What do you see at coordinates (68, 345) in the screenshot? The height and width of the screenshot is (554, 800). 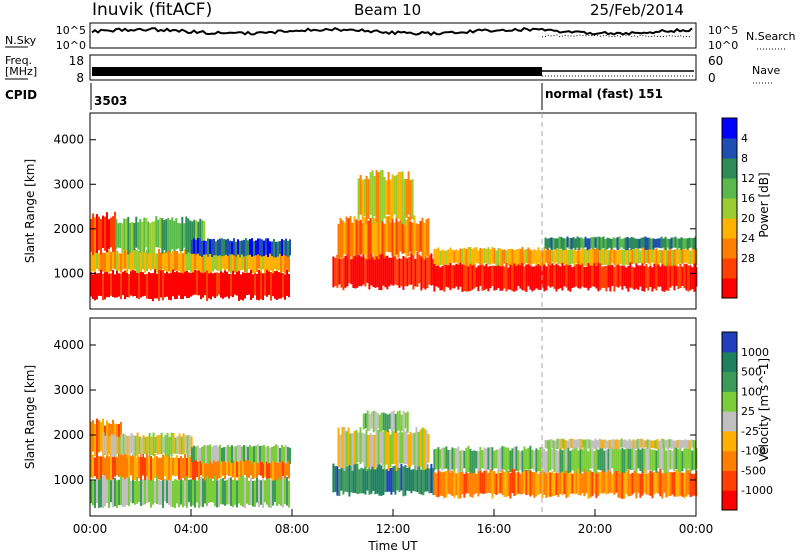 I see `y-tick-label: 4000` at bounding box center [68, 345].